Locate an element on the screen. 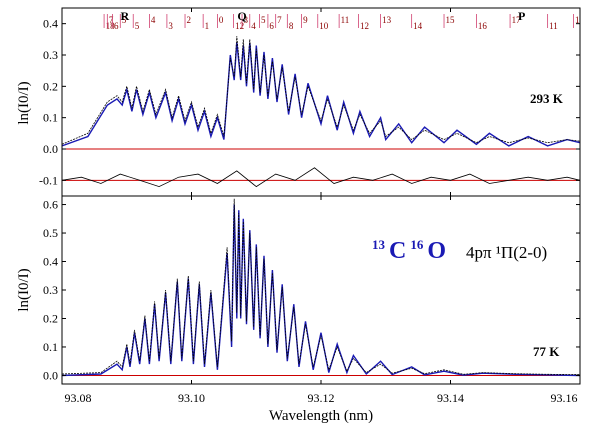  y-tick-label: 0.5 is located at coordinates (50, 233).